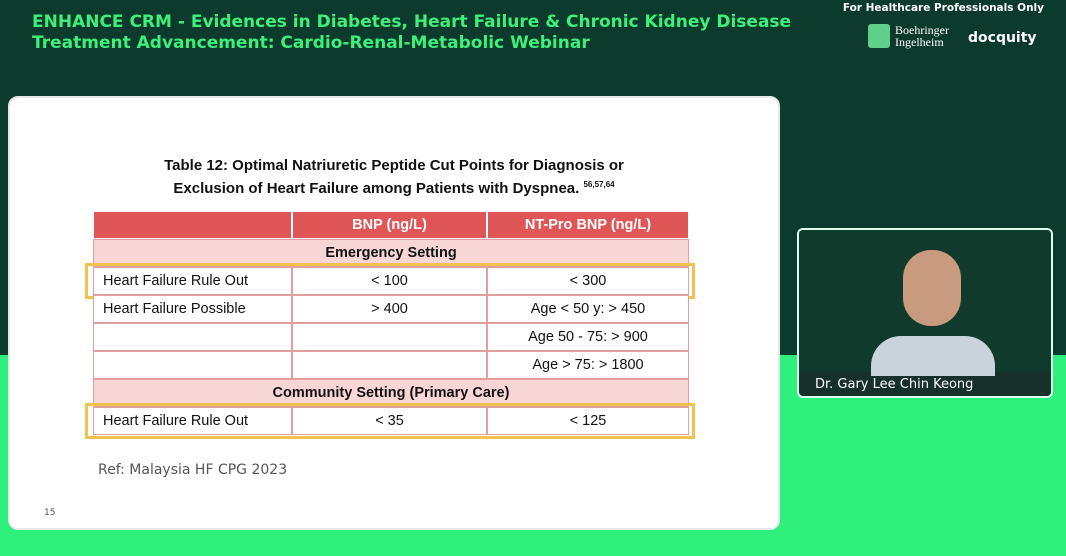 The image size is (1066, 556). Describe the element at coordinates (588, 309) in the screenshot. I see `table-cell: Age < 50 y: > 450` at that location.